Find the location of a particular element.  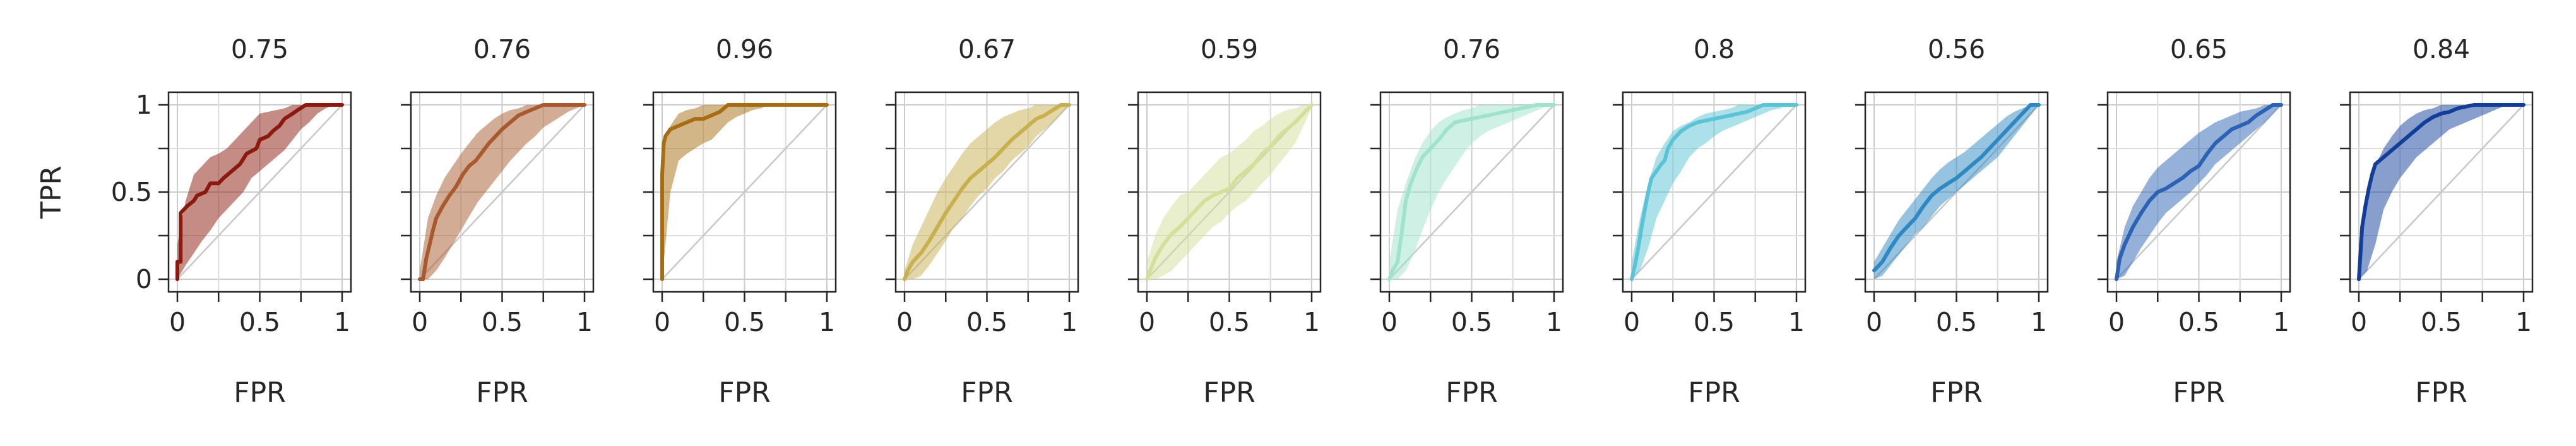

roc-panel-7: 0.8 0 0.5 1 FPR is located at coordinates (1710, 222).